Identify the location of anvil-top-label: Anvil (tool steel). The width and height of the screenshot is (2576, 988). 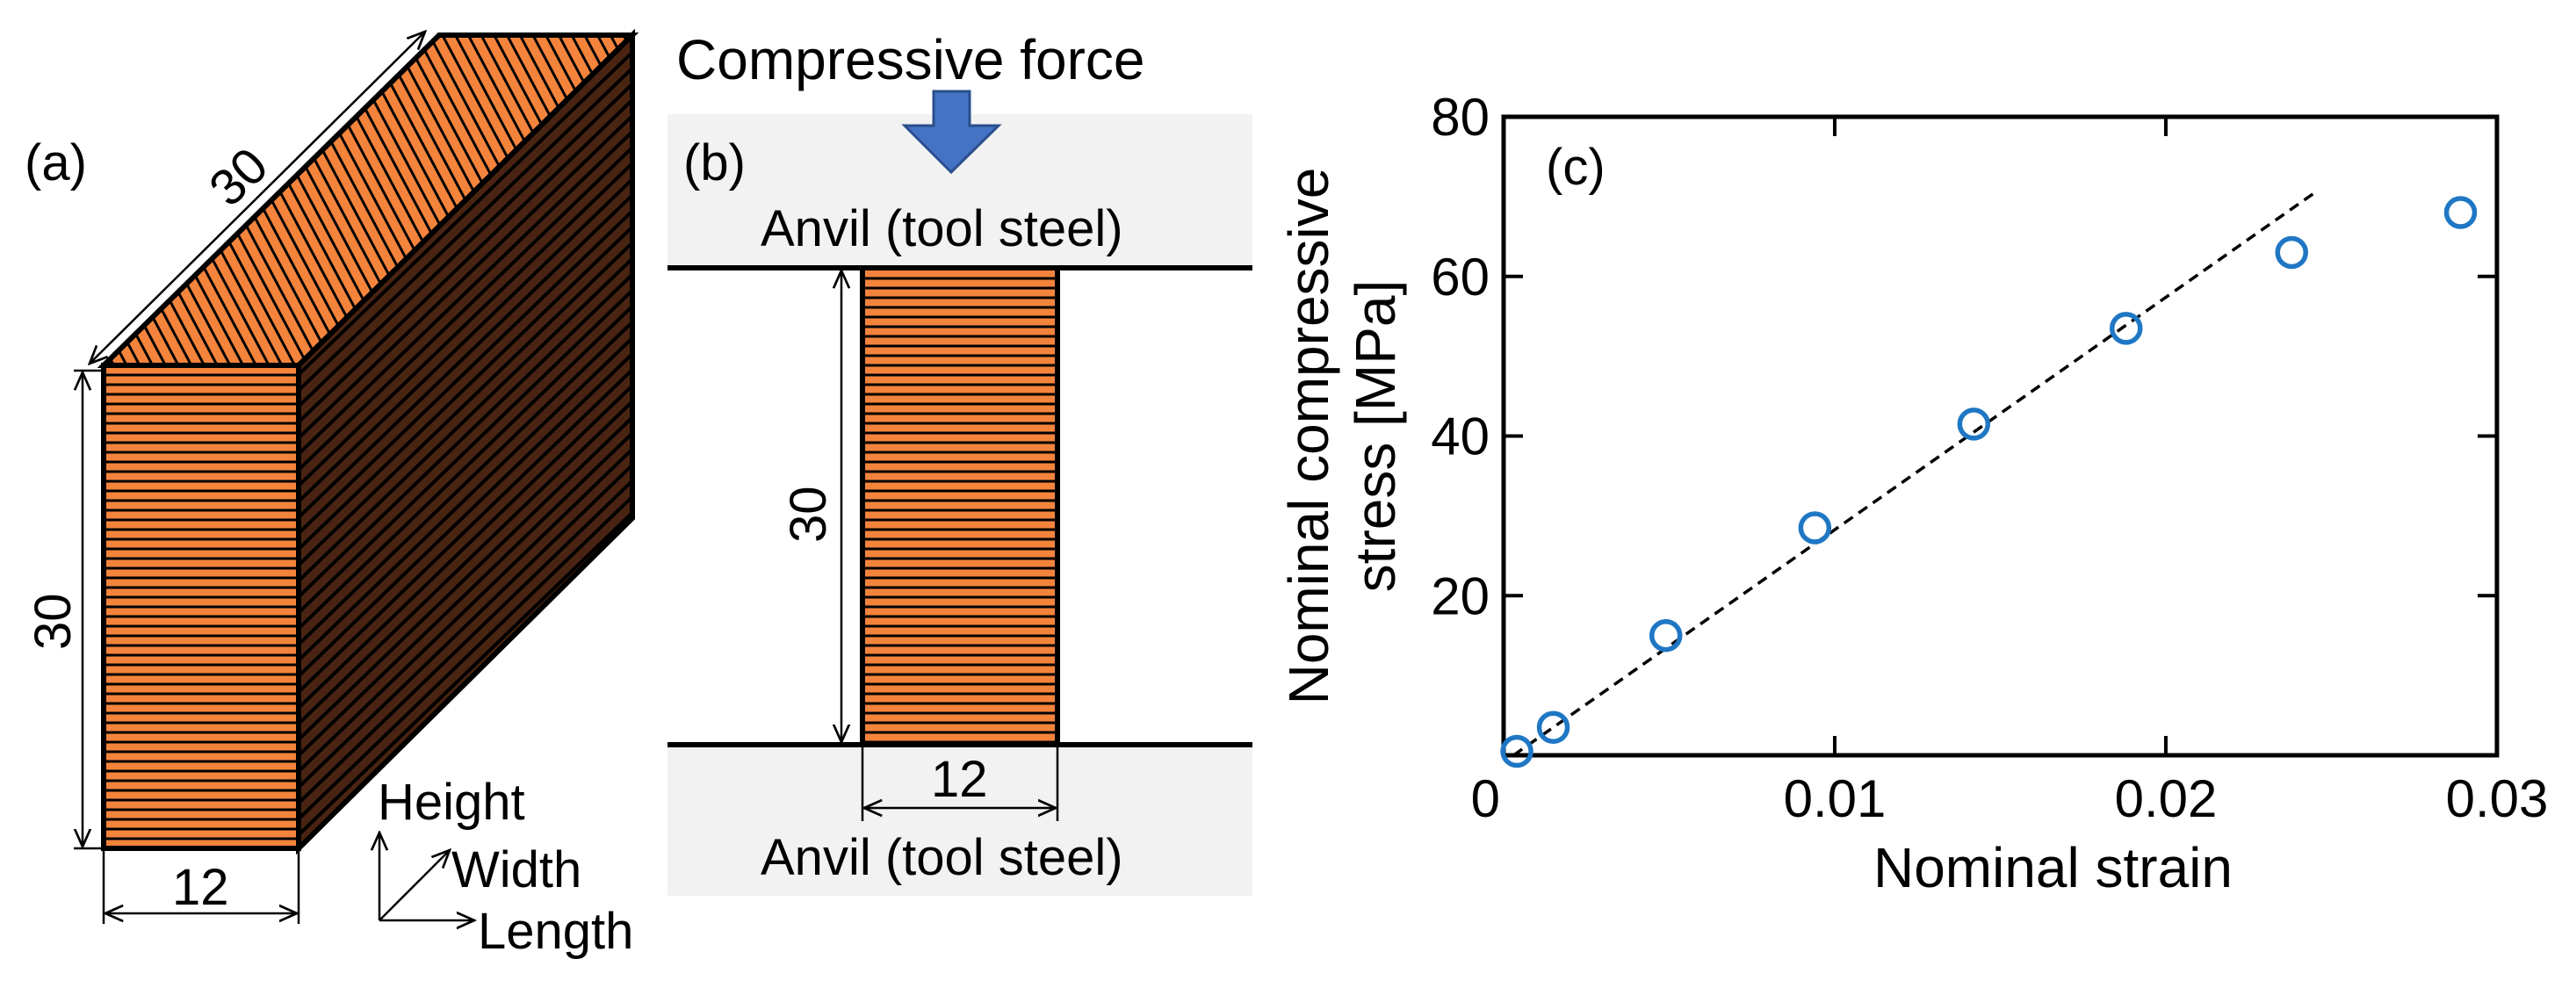
(942, 228).